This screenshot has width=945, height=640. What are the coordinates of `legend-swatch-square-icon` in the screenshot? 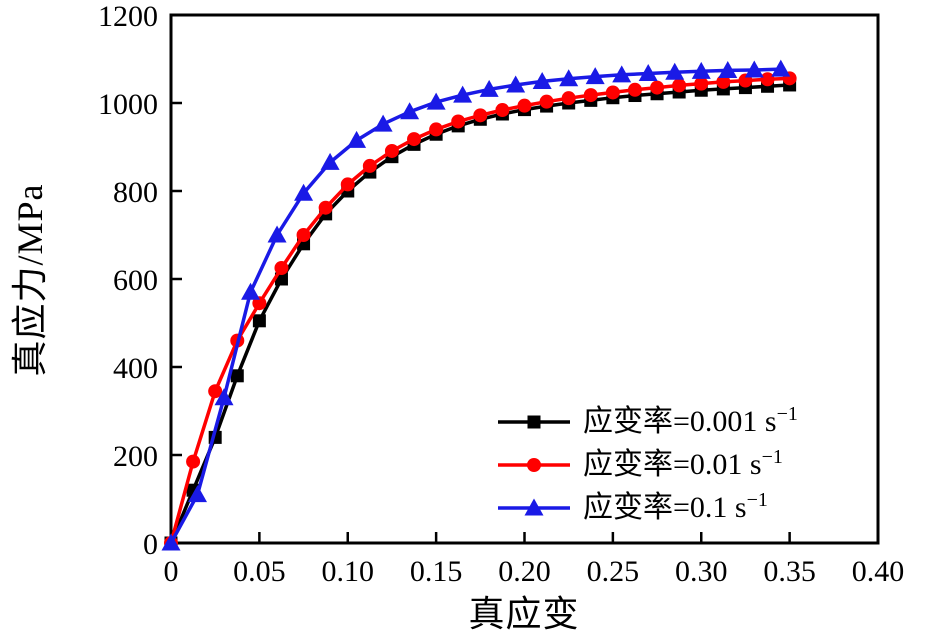 It's located at (534, 421).